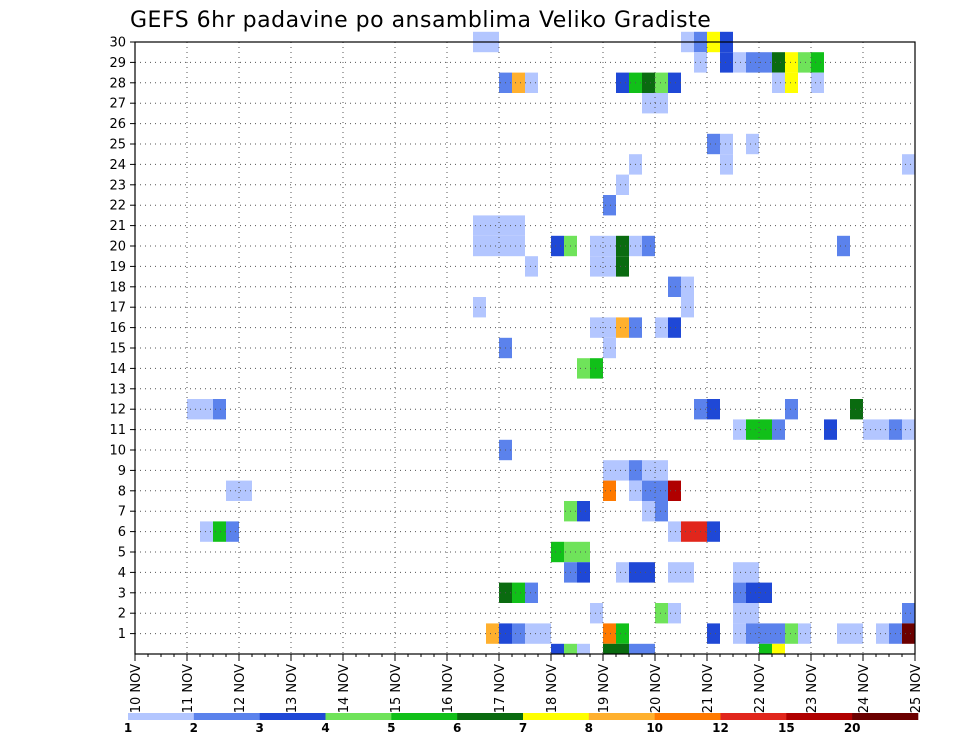  Describe the element at coordinates (654, 728) in the screenshot. I see `legend-label: 10` at that location.